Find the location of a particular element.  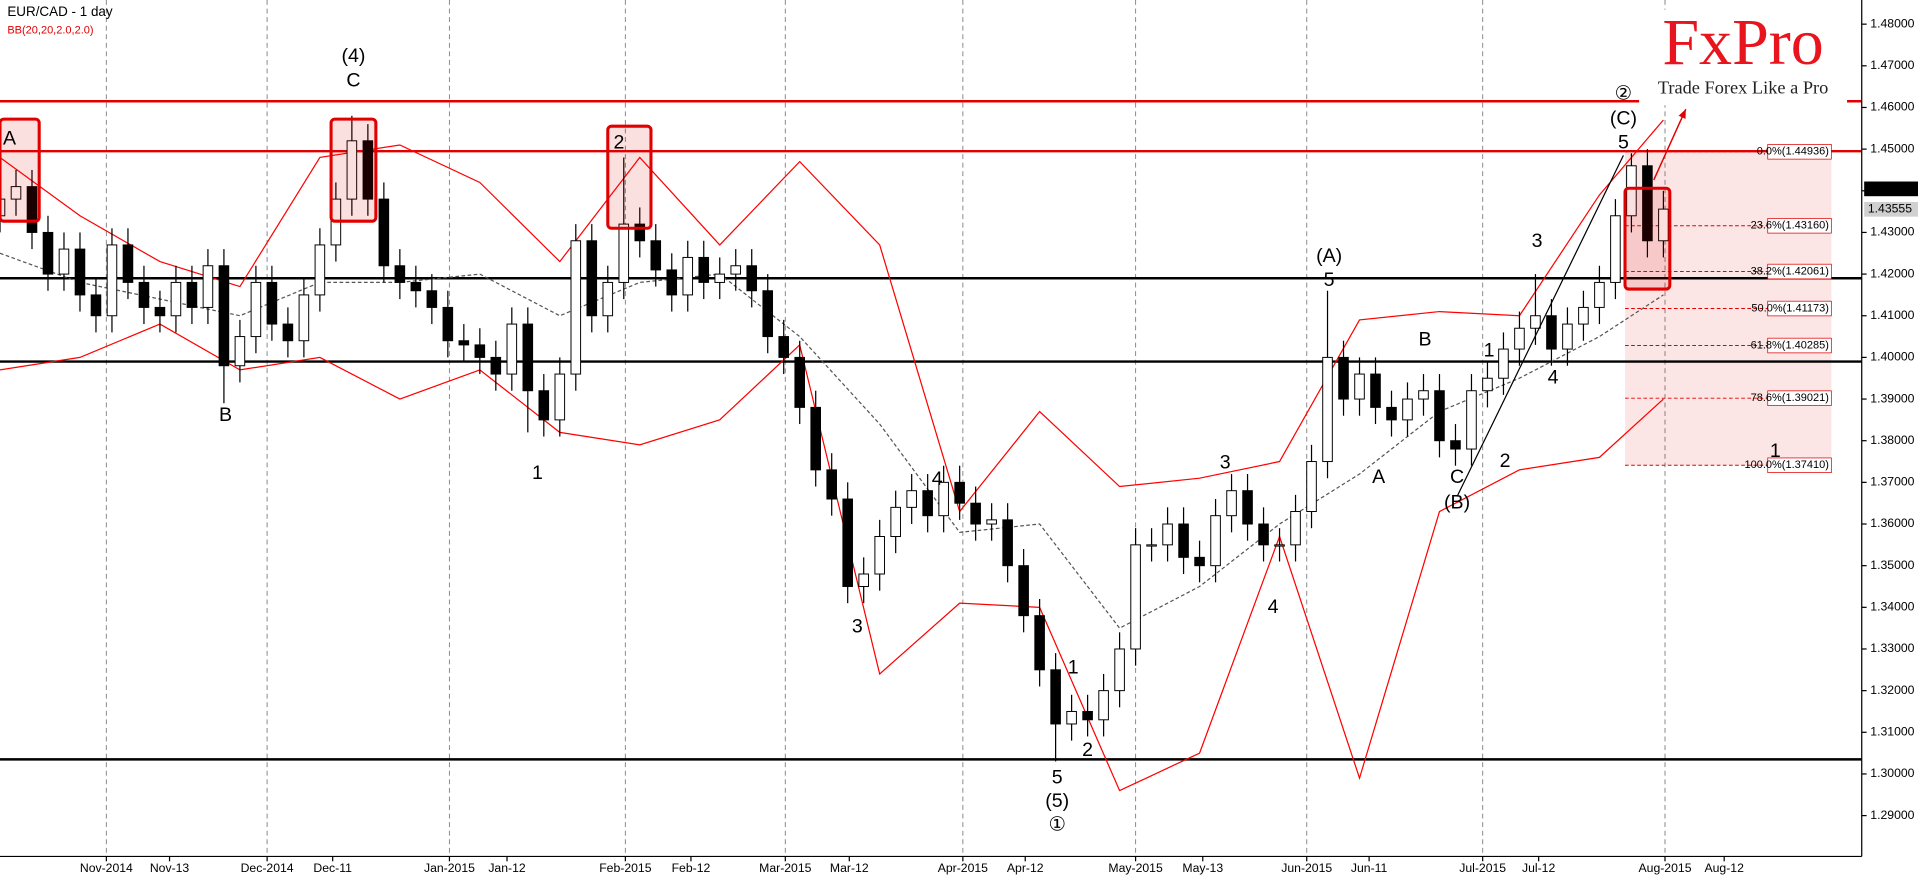

fib-label: 23.6%(1.43160) is located at coordinates (1790, 226).